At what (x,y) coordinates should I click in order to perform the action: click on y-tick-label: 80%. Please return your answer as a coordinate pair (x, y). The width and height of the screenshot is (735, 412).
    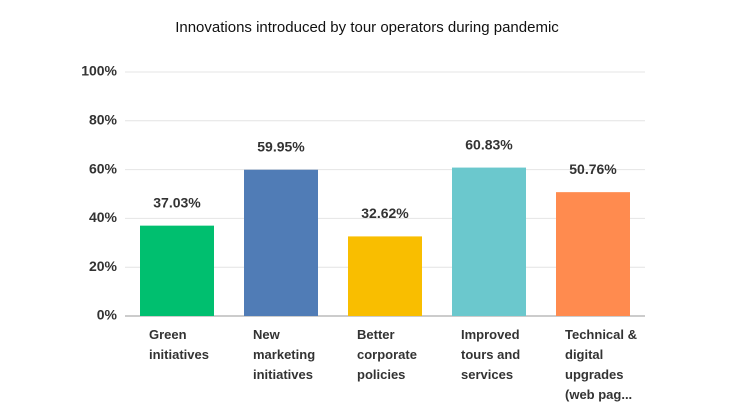
    Looking at the image, I should click on (103, 120).